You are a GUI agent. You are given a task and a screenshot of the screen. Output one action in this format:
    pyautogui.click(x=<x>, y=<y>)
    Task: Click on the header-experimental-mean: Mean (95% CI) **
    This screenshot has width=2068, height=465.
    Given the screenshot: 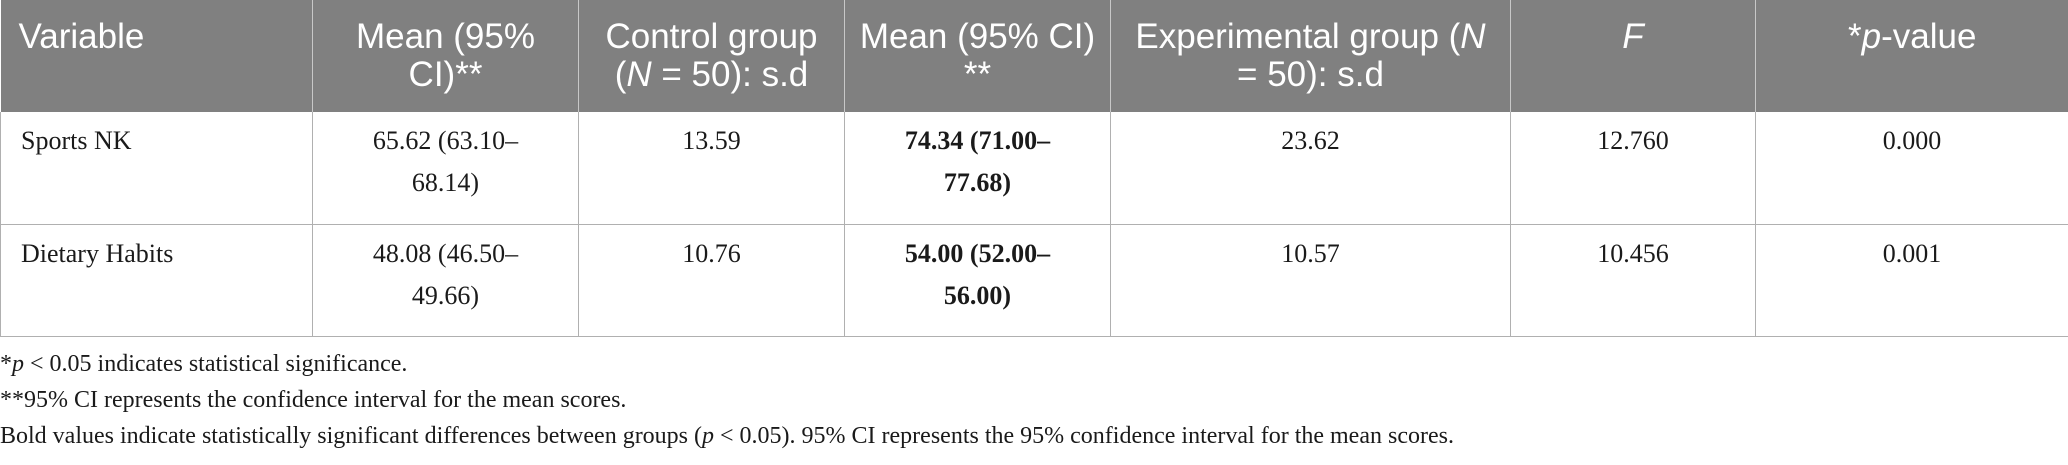 What is the action you would take?
    pyautogui.click(x=977, y=56)
    